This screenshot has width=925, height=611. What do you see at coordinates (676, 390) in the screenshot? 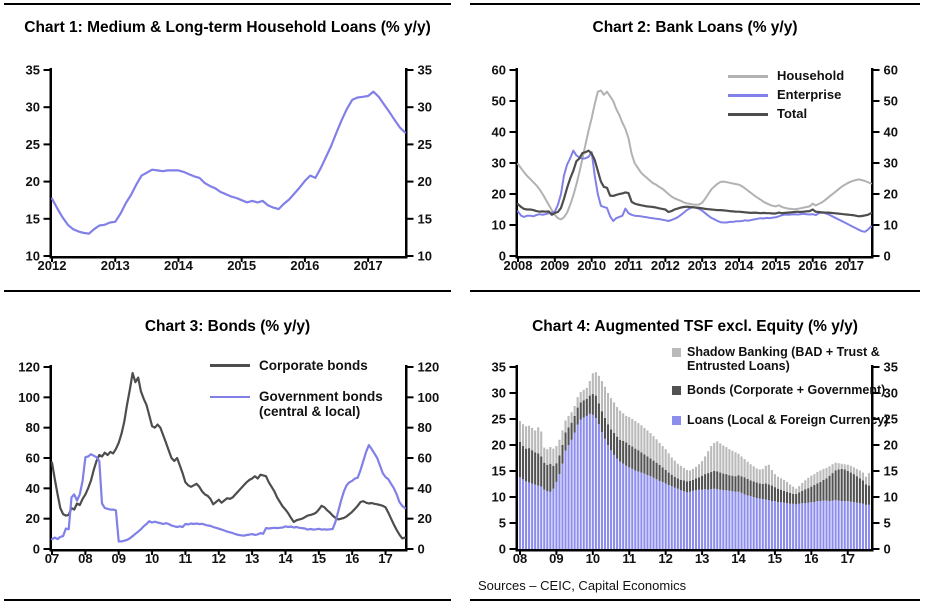
I see `bonds-swatch` at bounding box center [676, 390].